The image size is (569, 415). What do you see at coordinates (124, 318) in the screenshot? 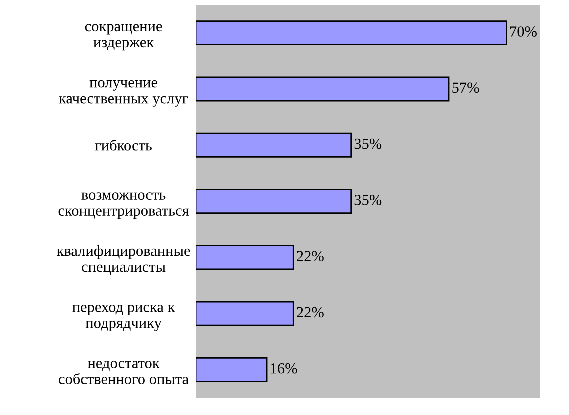
I see `y-tick-label: переход риска к подрядчику` at bounding box center [124, 318].